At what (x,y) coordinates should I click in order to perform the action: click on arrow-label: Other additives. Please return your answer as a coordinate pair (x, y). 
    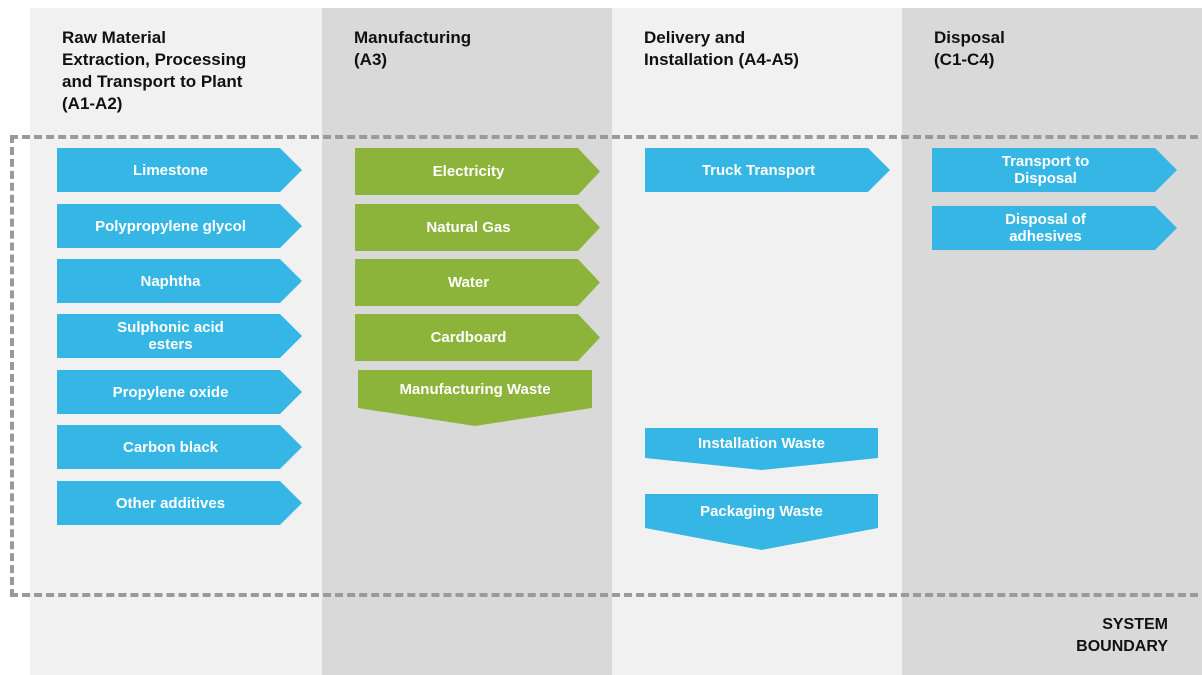
    Looking at the image, I should click on (170, 503).